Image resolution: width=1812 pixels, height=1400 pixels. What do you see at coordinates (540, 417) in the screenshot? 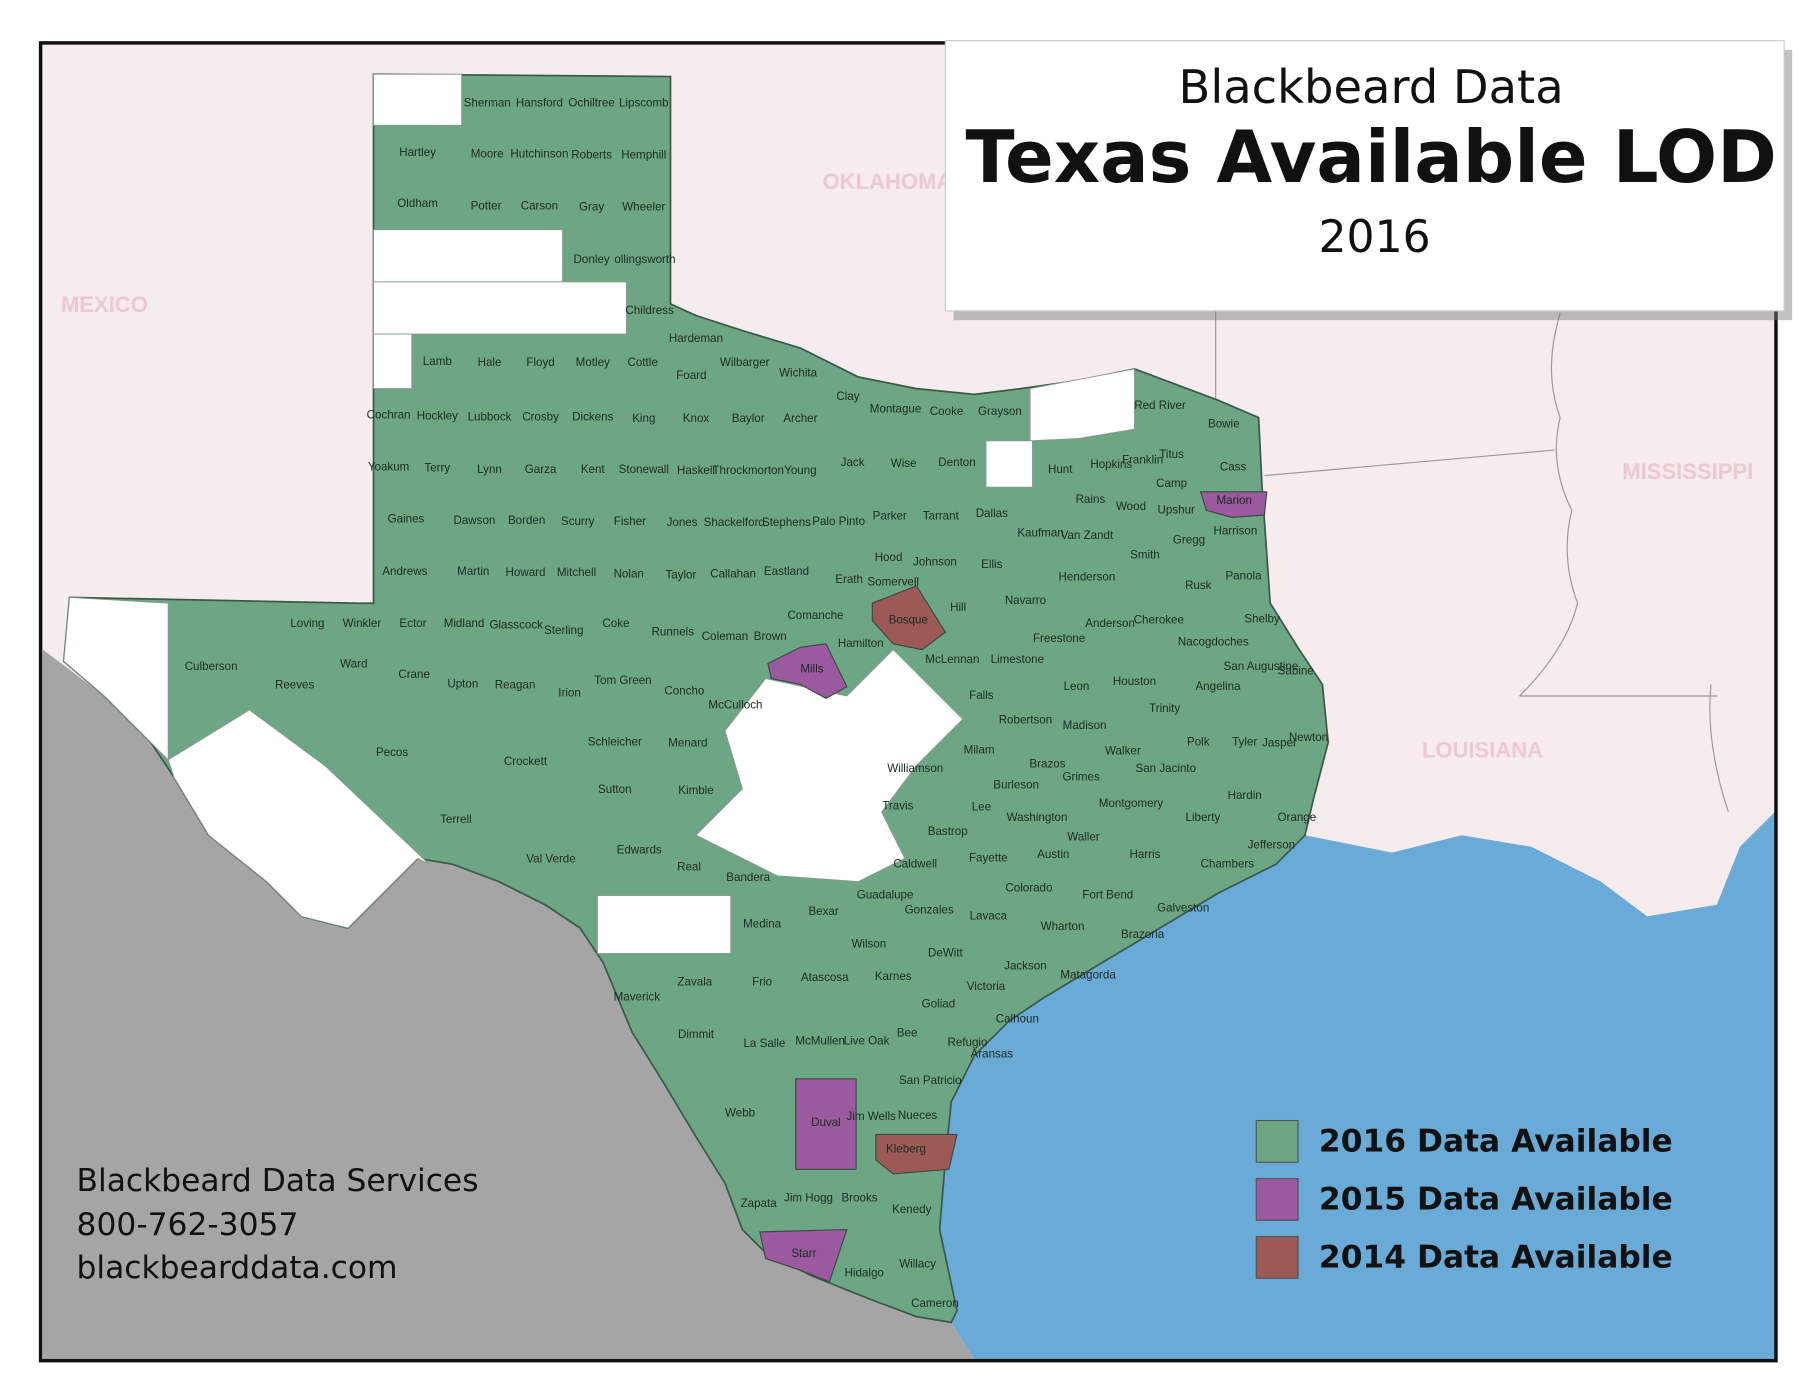
I see `county-label: Crosby` at bounding box center [540, 417].